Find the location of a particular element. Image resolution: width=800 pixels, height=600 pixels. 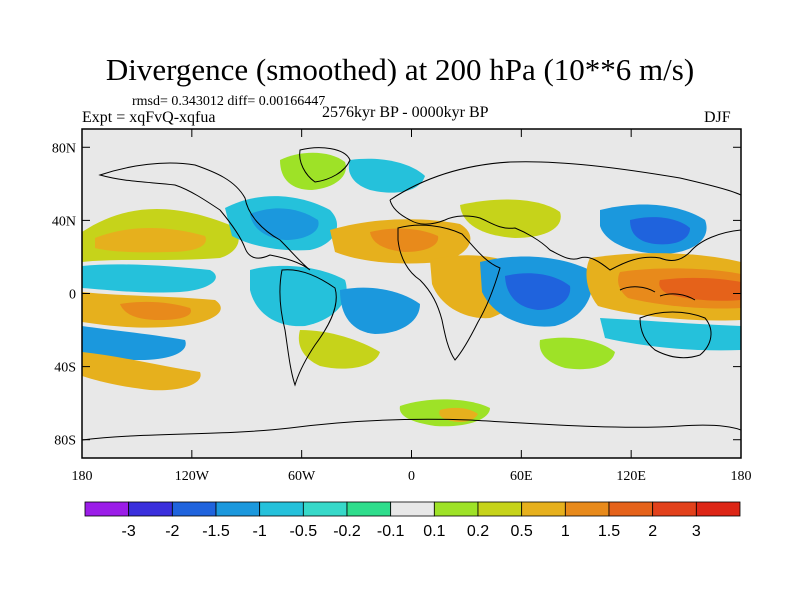

x-tick-label: 120W is located at coordinates (192, 476).